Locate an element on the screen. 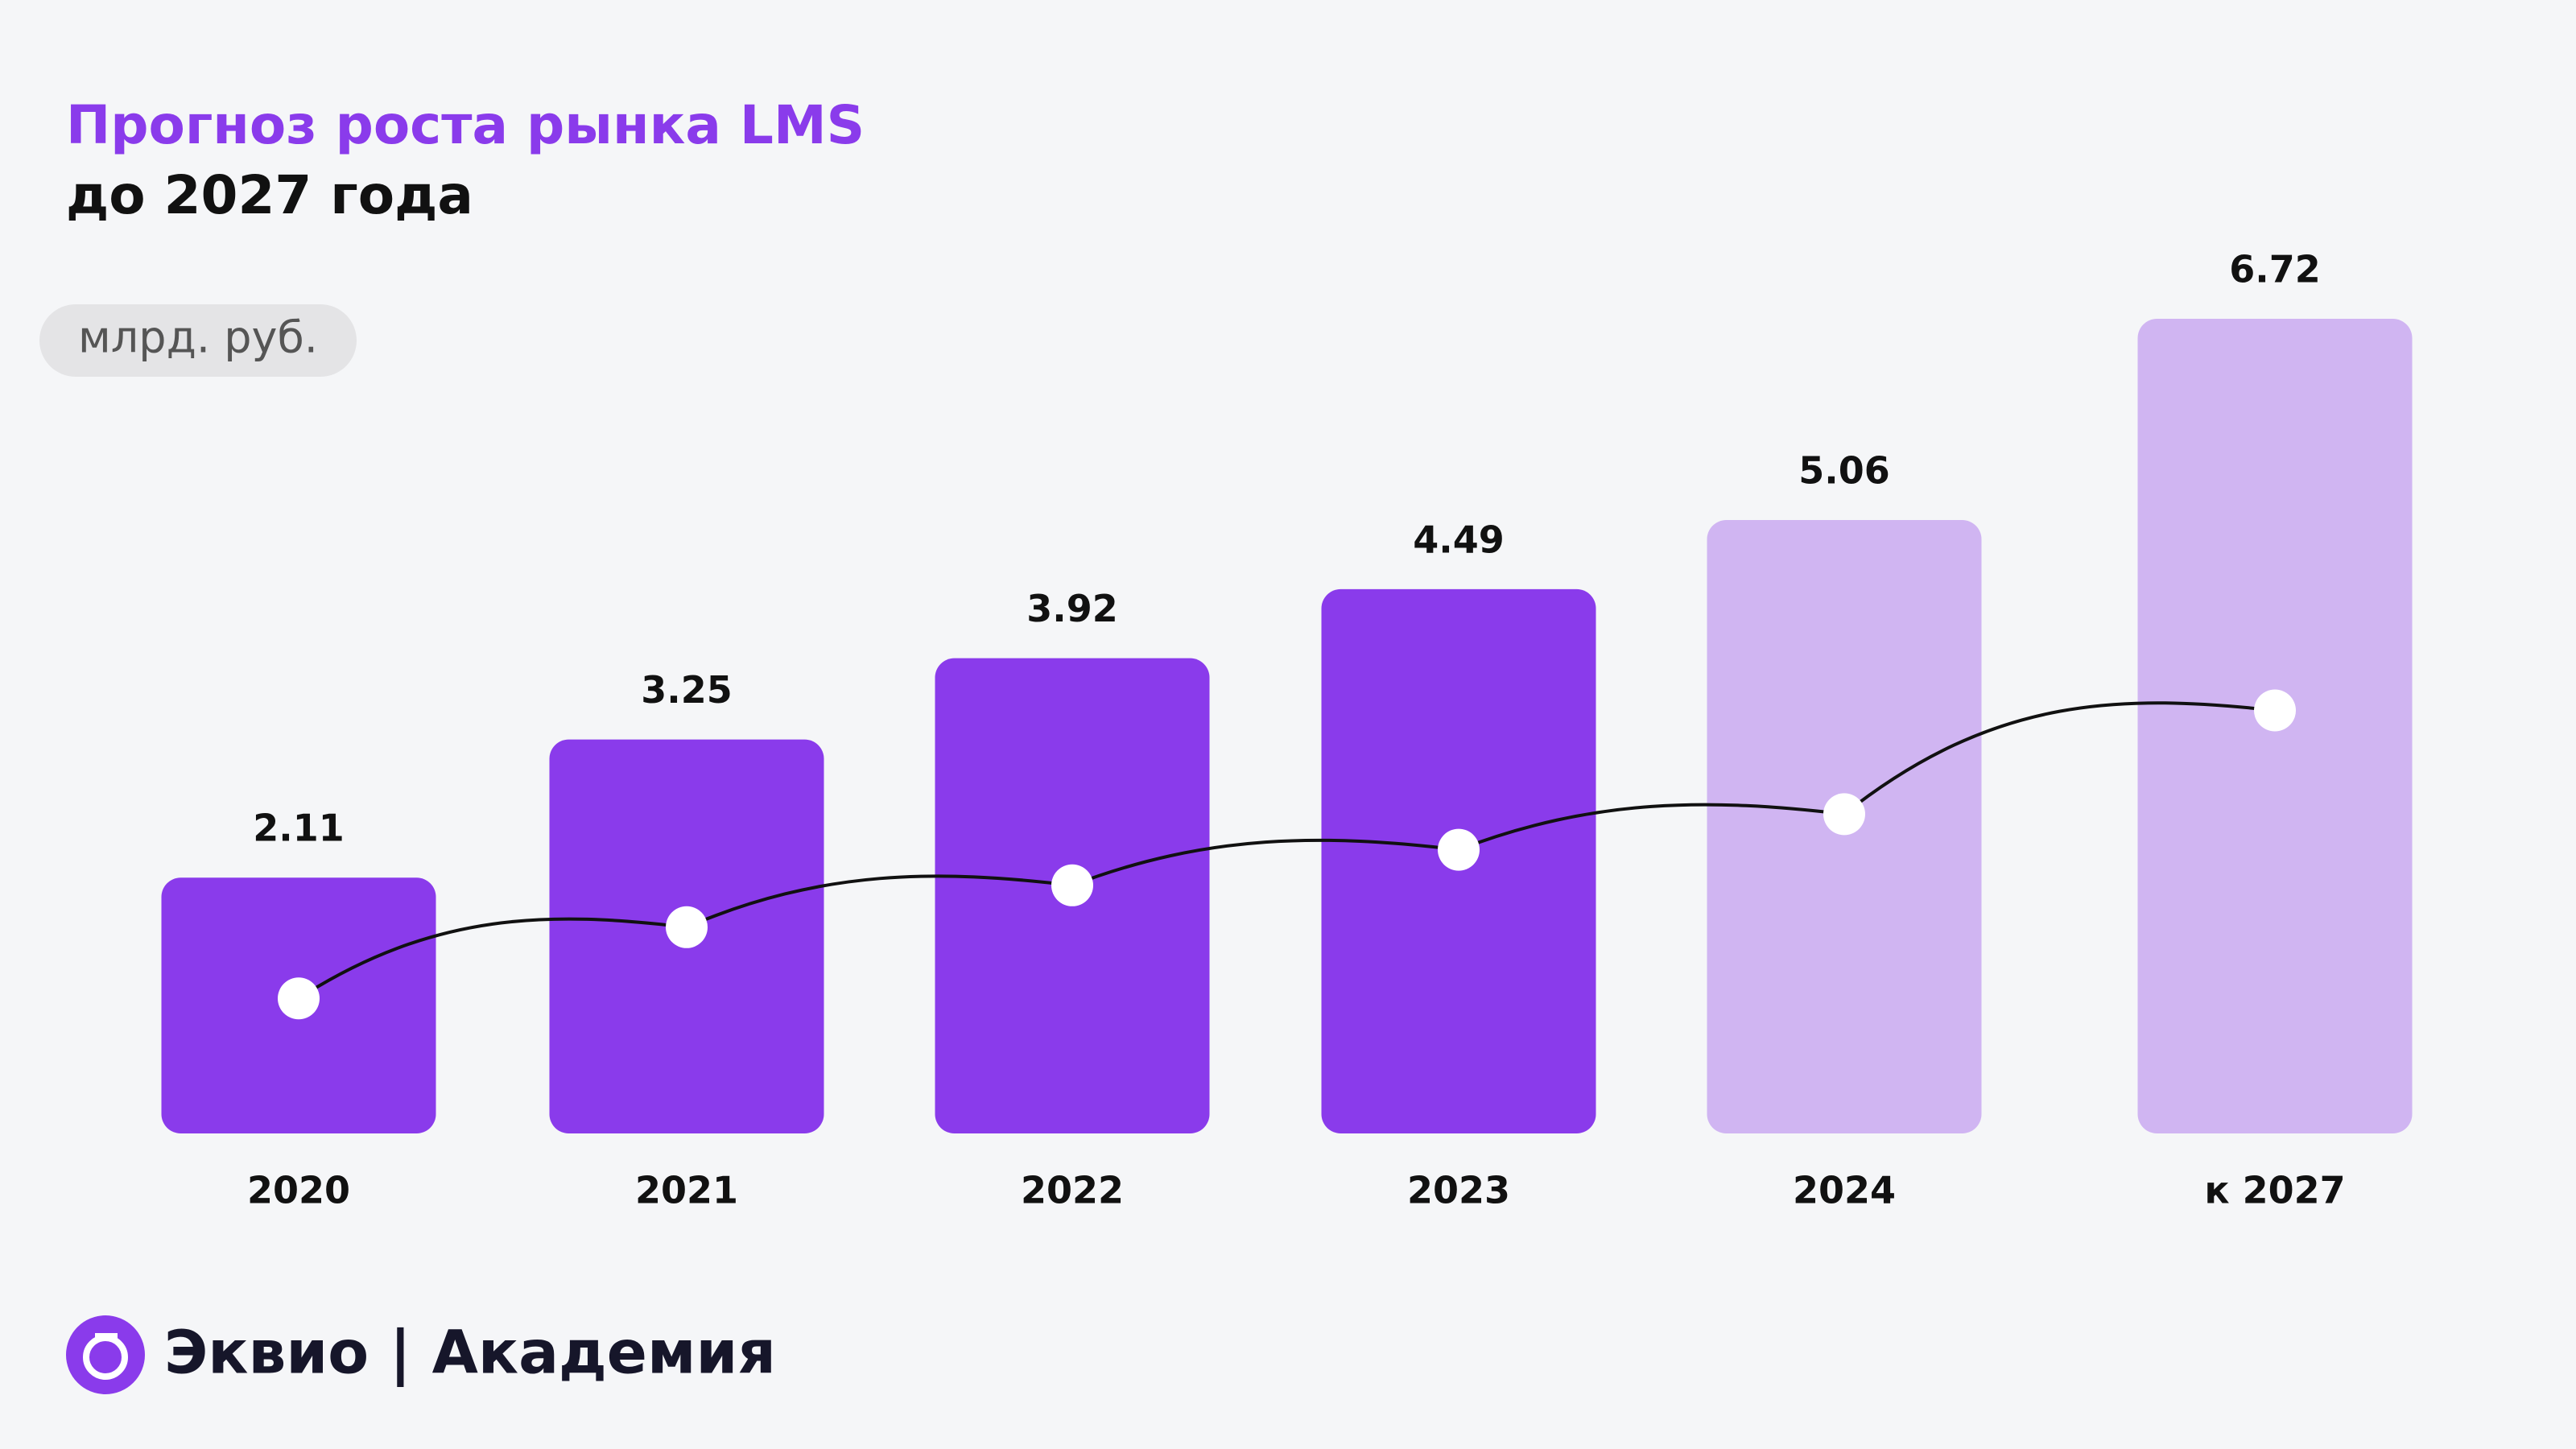 This screenshot has width=2576, height=1449. value-label: 4.49 is located at coordinates (1459, 539).